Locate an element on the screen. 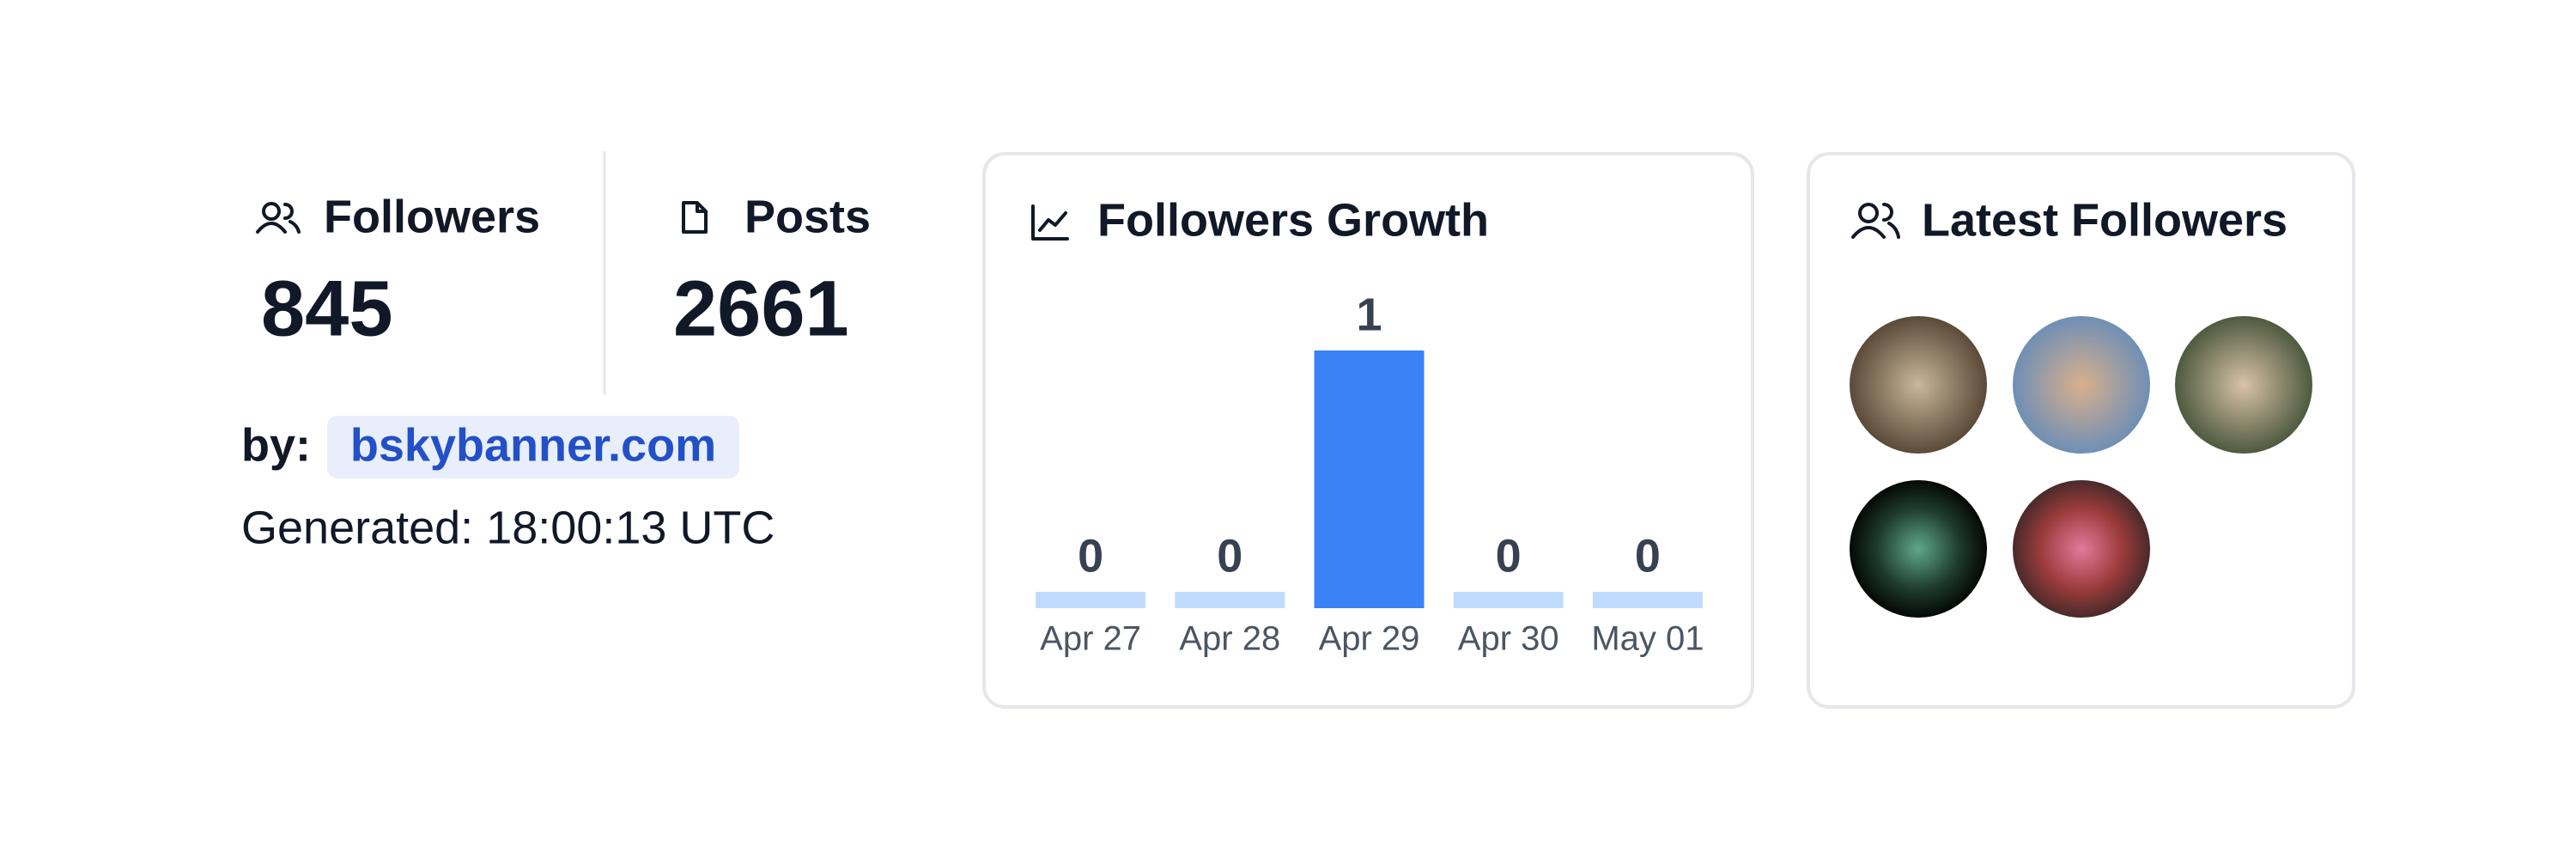  by-link: bskybanner.com is located at coordinates (533, 445).